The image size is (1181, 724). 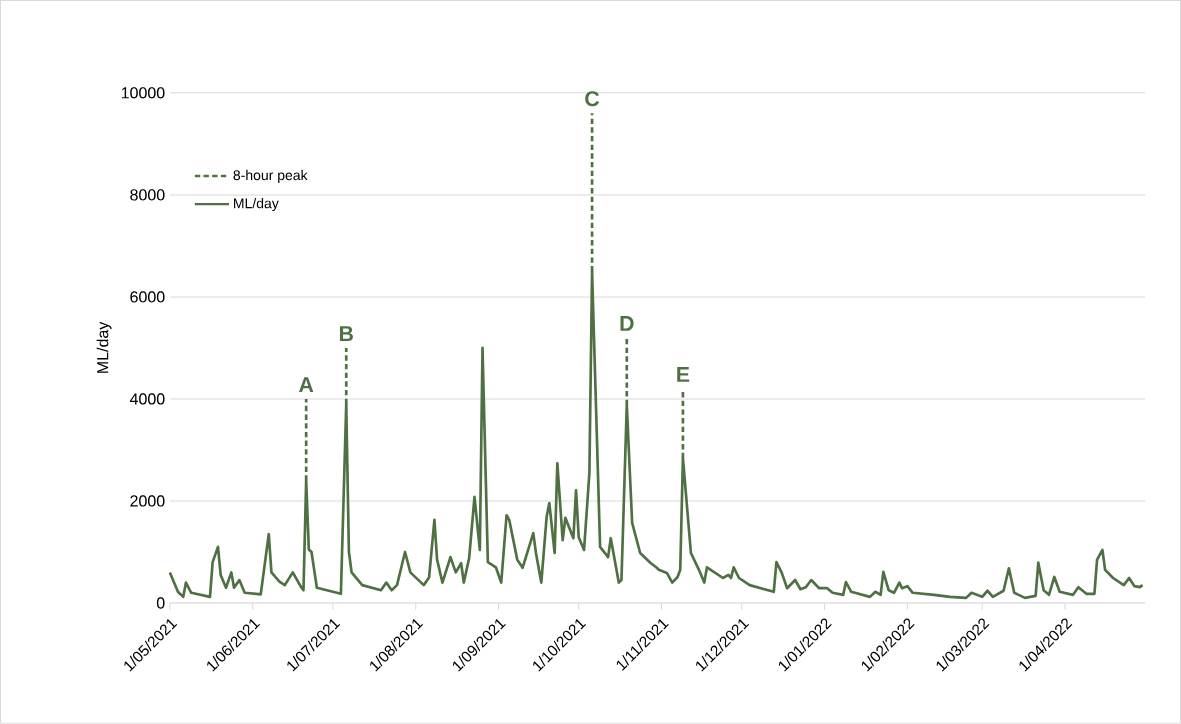 I want to click on legend-label: ML/day, so click(x=256, y=205).